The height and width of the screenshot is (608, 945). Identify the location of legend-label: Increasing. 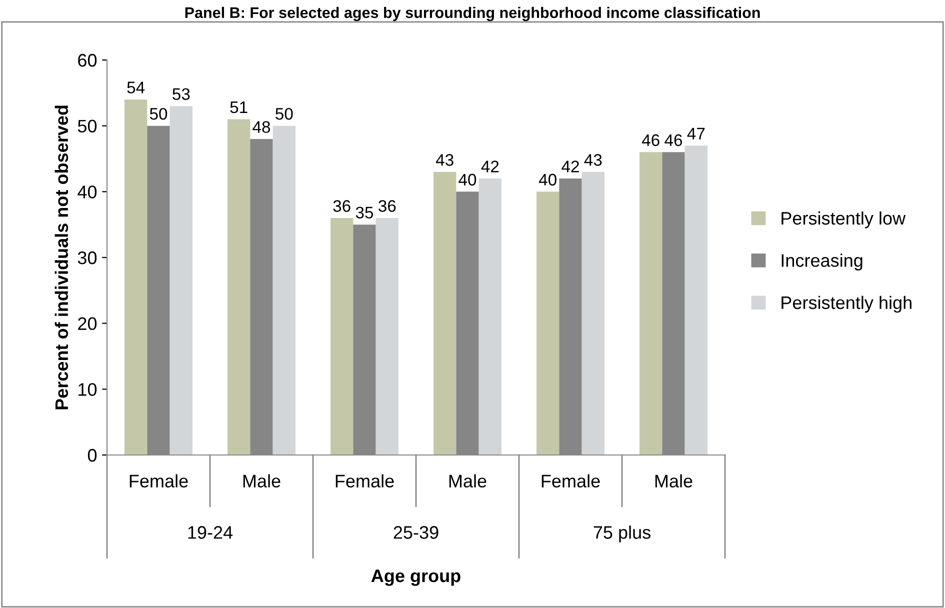
(822, 262).